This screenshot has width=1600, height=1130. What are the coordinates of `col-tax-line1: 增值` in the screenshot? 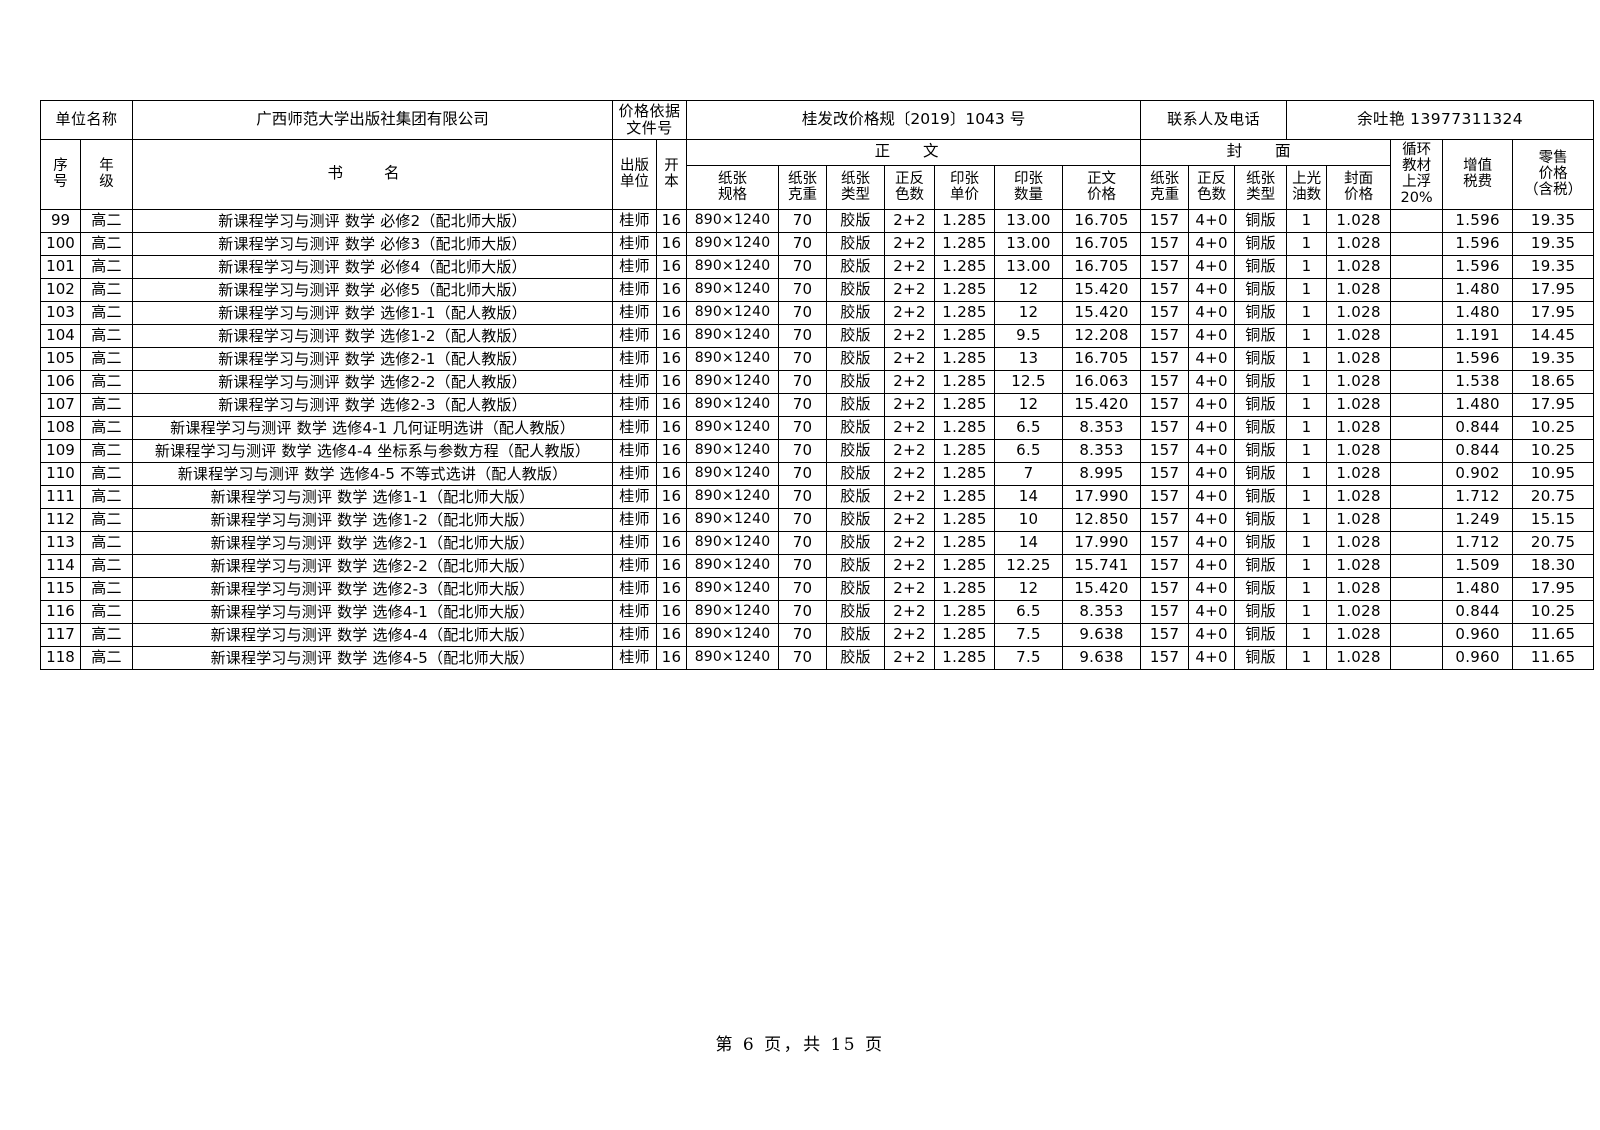 It's located at (1478, 165).